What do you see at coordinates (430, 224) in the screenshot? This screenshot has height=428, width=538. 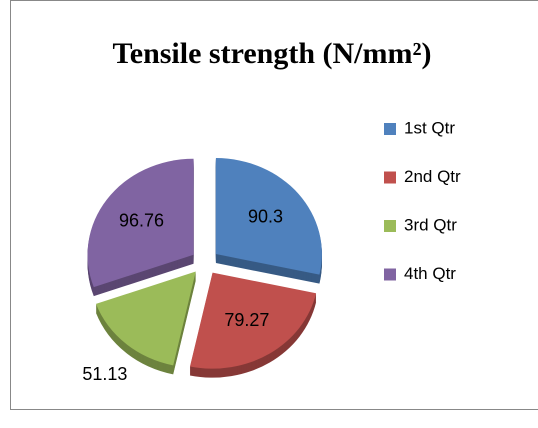 I see `legend-label: 3rd Qtr` at bounding box center [430, 224].